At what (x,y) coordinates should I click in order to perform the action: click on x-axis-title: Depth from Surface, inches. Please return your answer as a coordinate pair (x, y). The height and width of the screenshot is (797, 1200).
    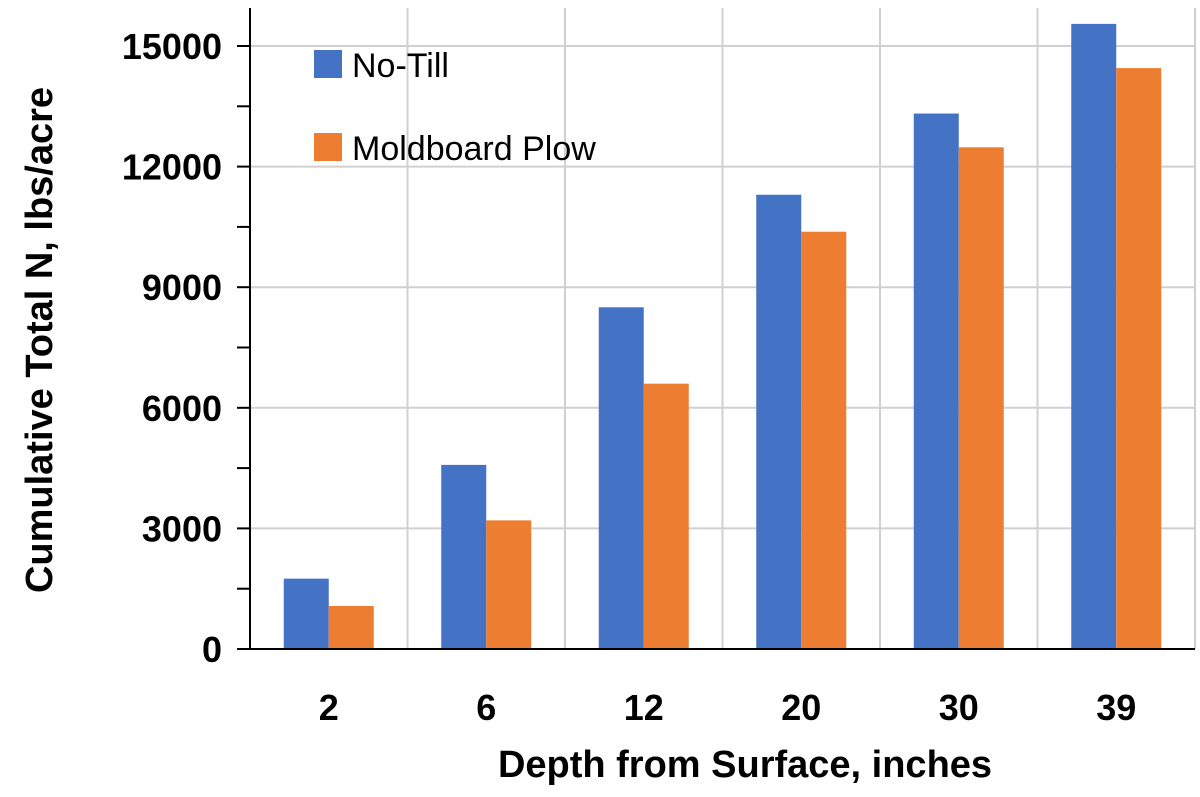
    Looking at the image, I should click on (745, 765).